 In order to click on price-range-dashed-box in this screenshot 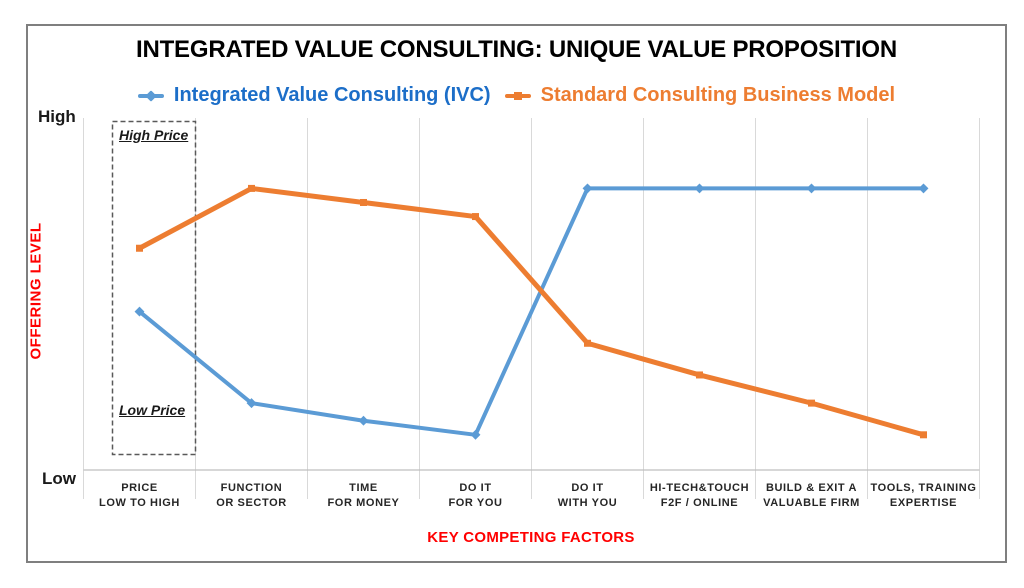, I will do `click(154, 288)`.